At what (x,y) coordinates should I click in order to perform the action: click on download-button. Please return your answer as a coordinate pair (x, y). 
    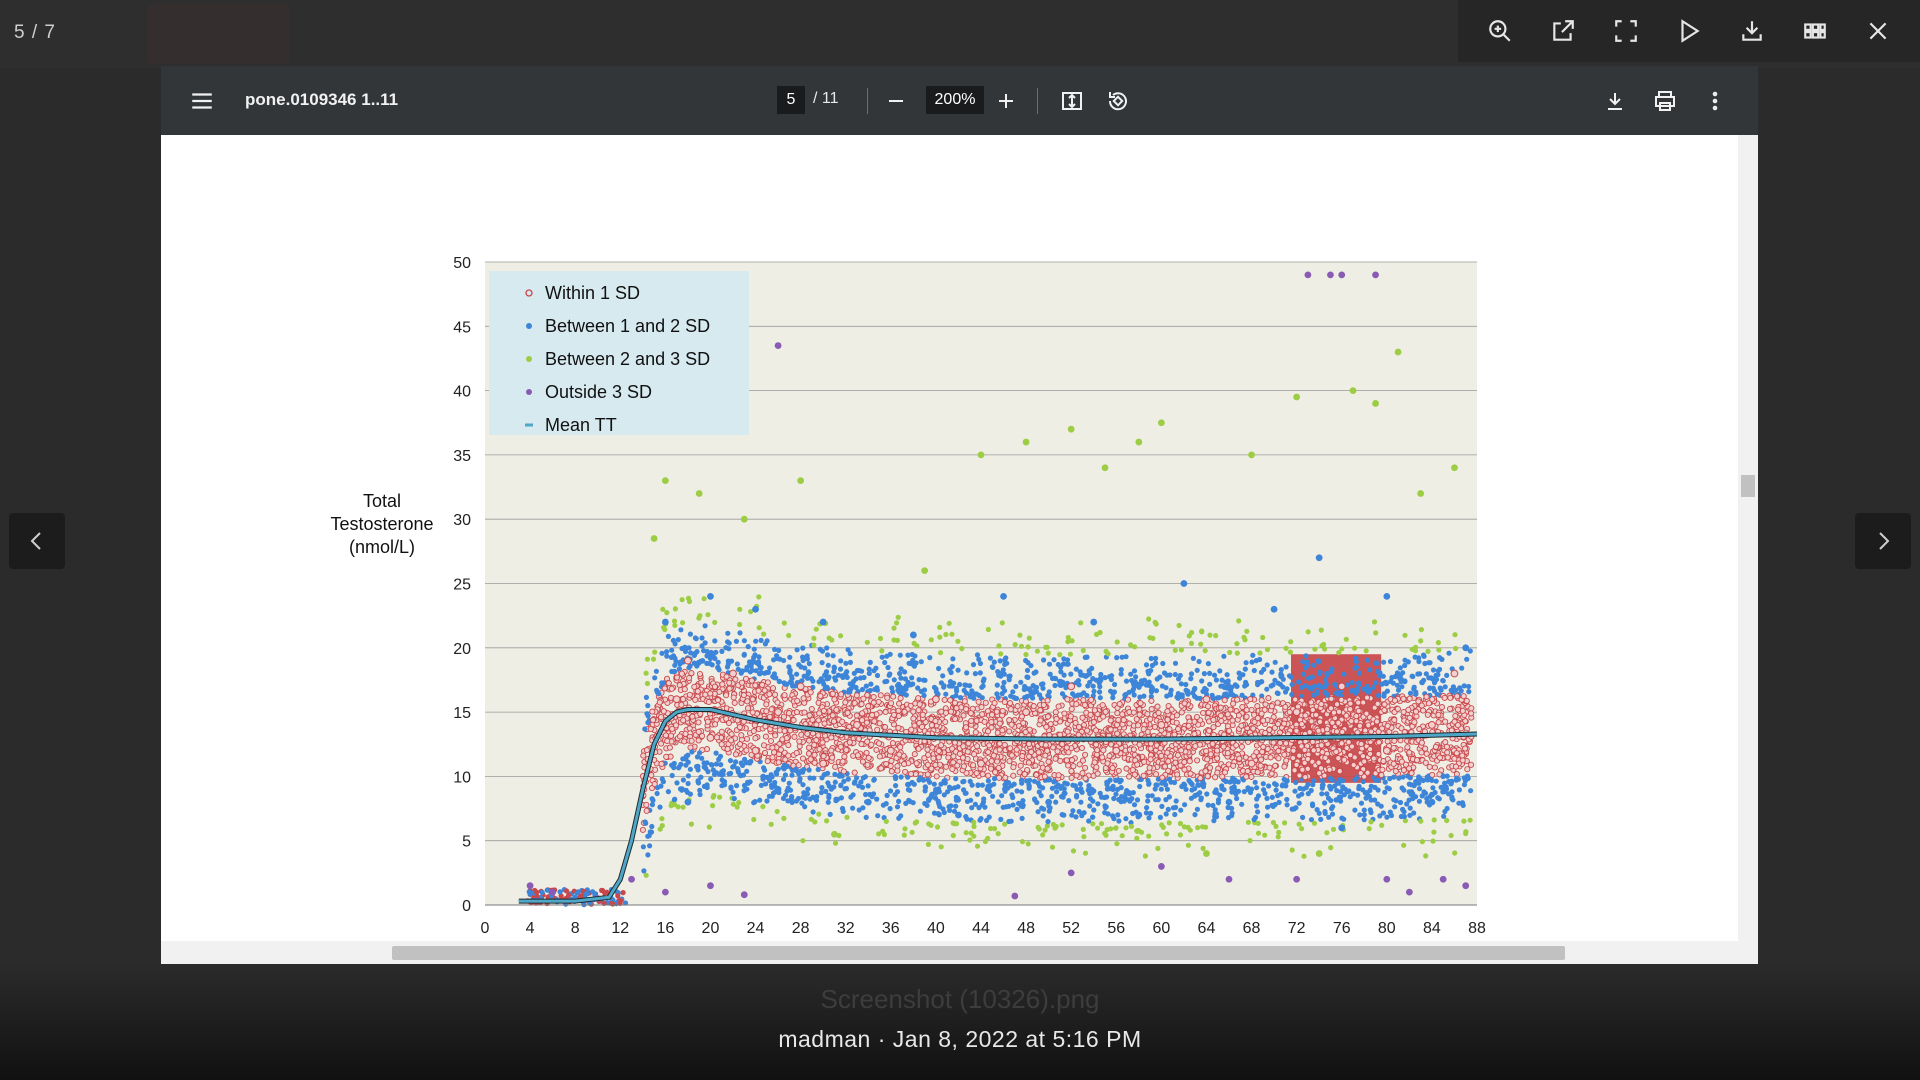
    Looking at the image, I should click on (1752, 31).